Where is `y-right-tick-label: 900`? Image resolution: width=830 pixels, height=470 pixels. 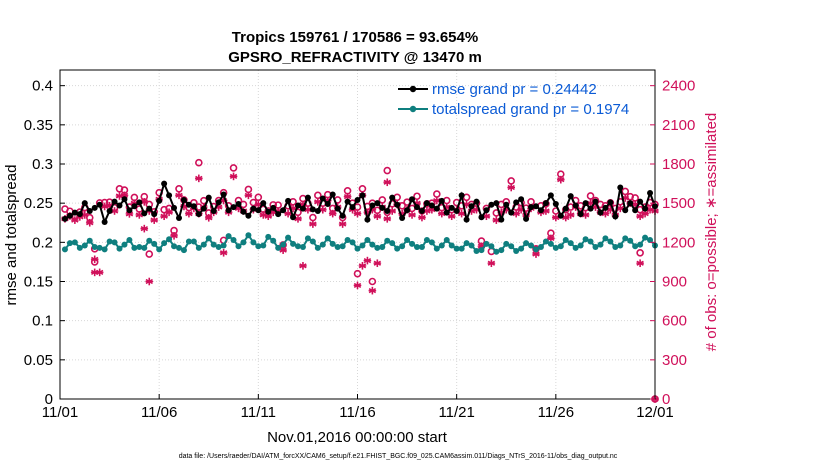
y-right-tick-label: 900 is located at coordinates (674, 282).